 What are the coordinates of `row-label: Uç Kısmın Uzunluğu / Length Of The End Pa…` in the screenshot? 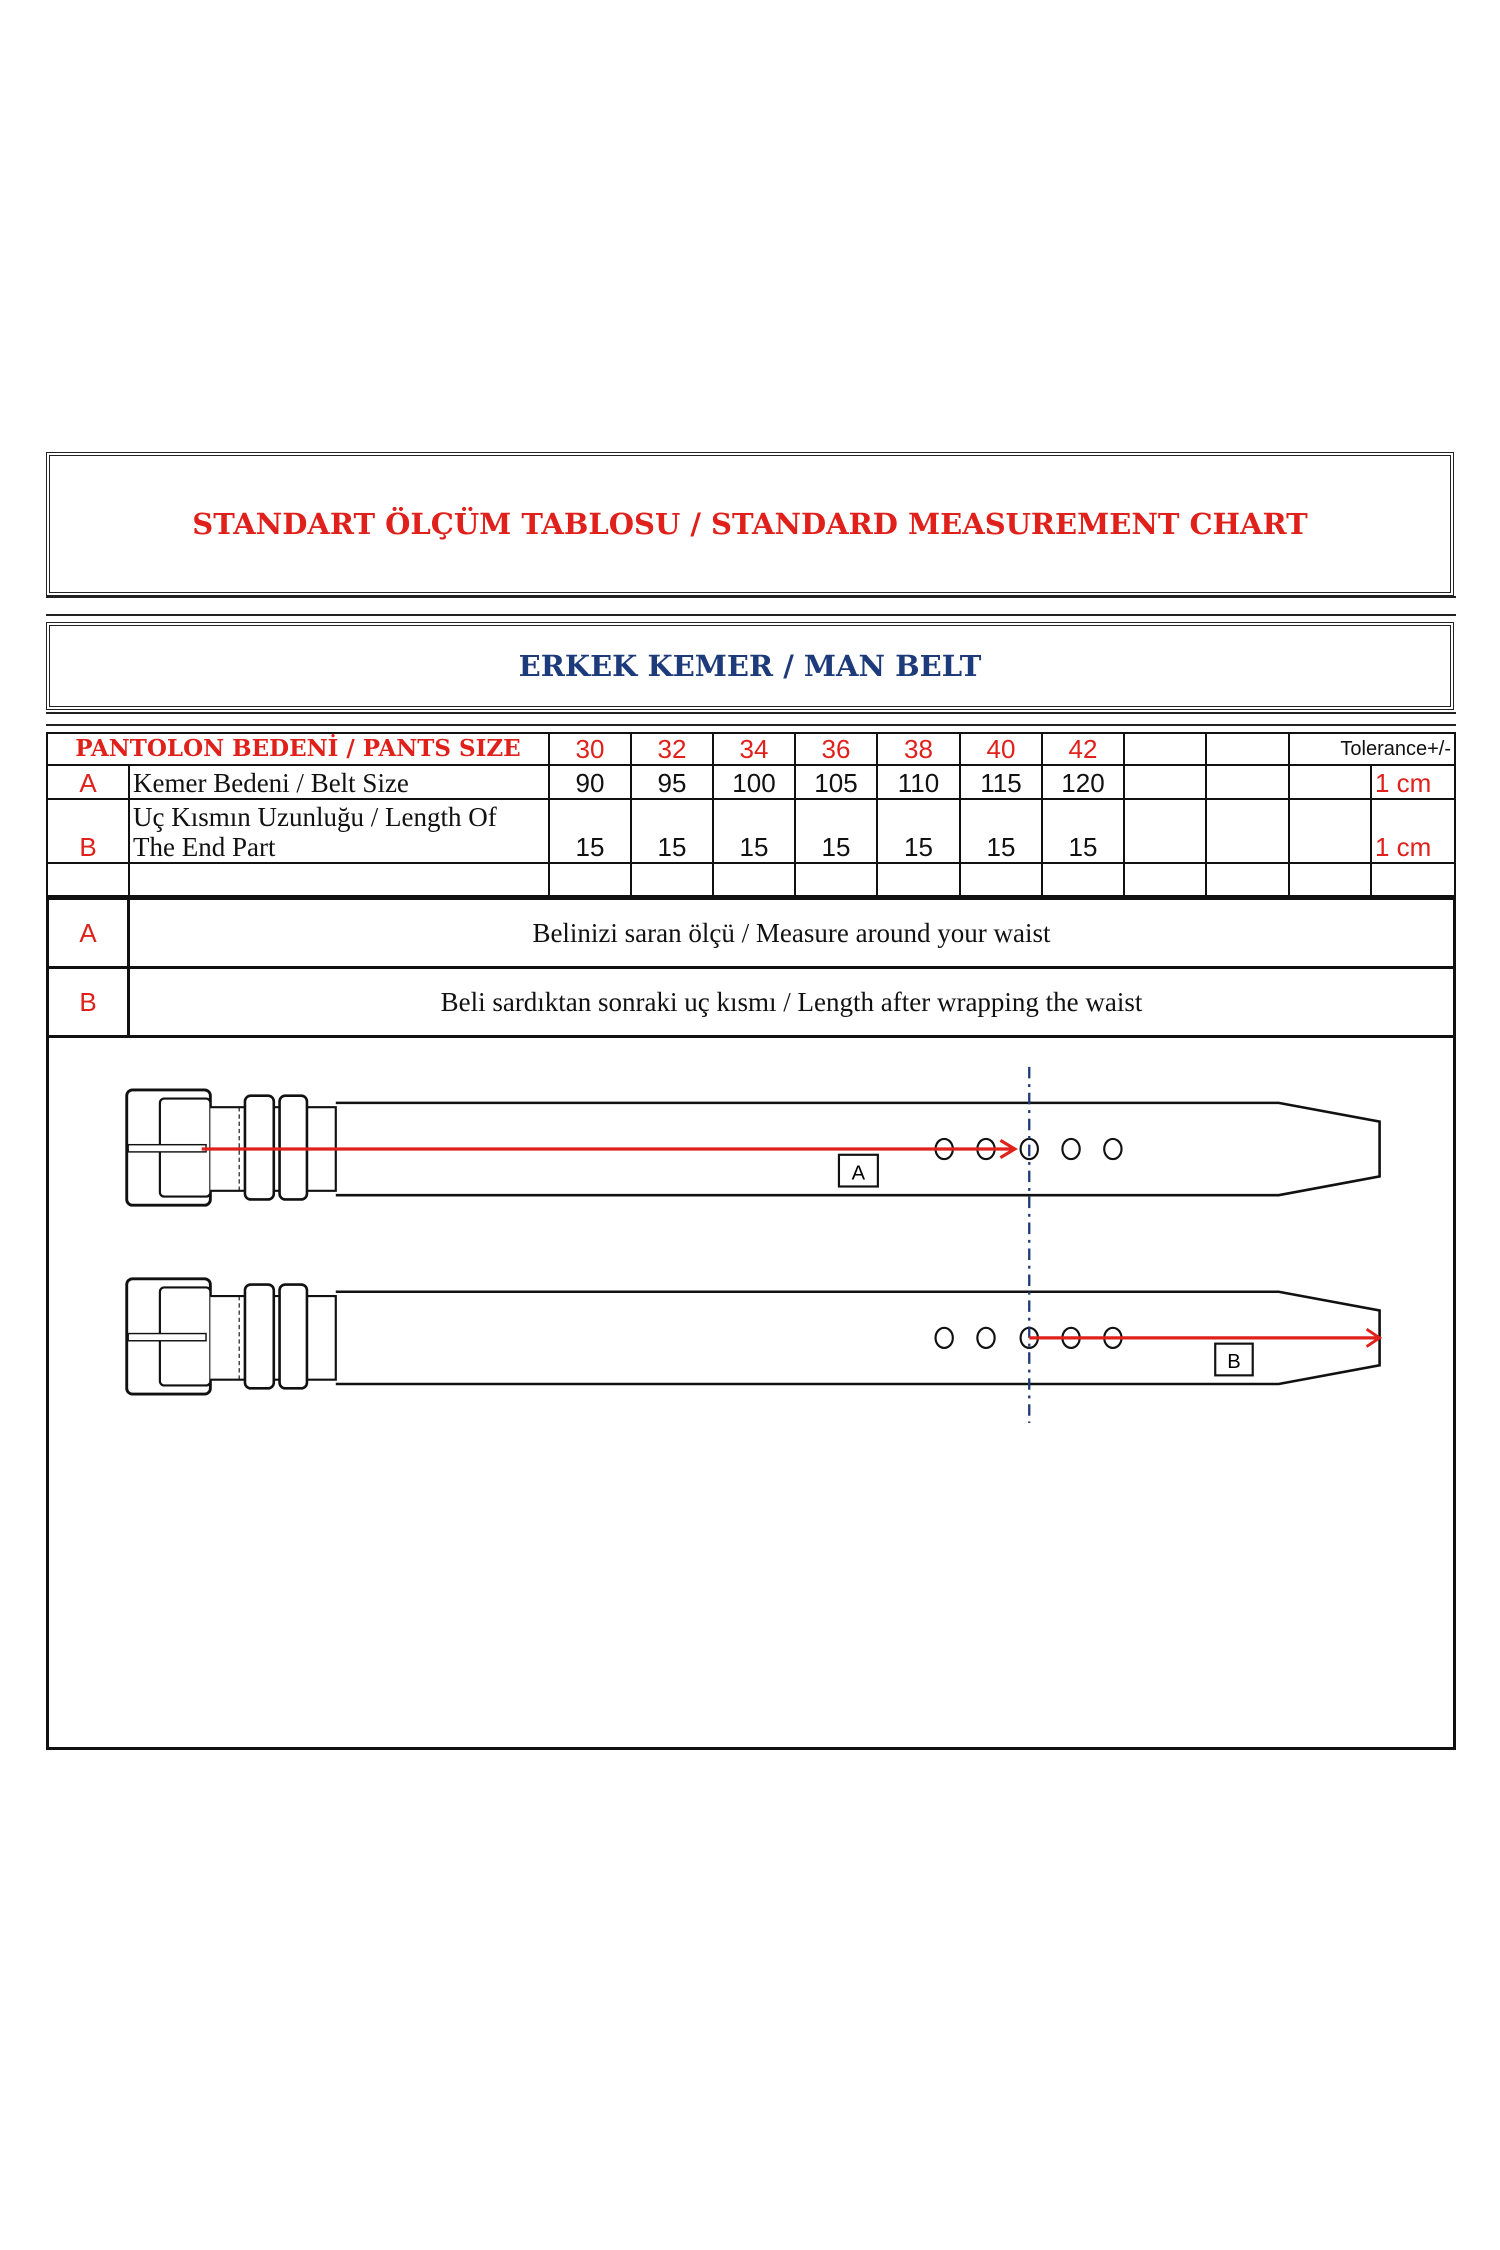 It's located at (339, 831).